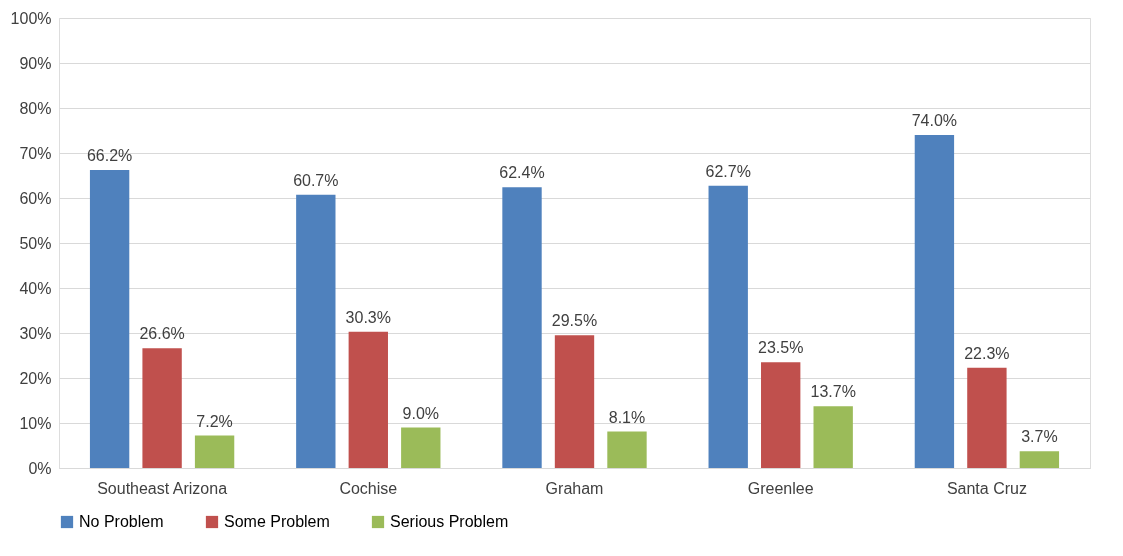 The image size is (1123, 556). I want to click on data-label: 9.0%, so click(421, 413).